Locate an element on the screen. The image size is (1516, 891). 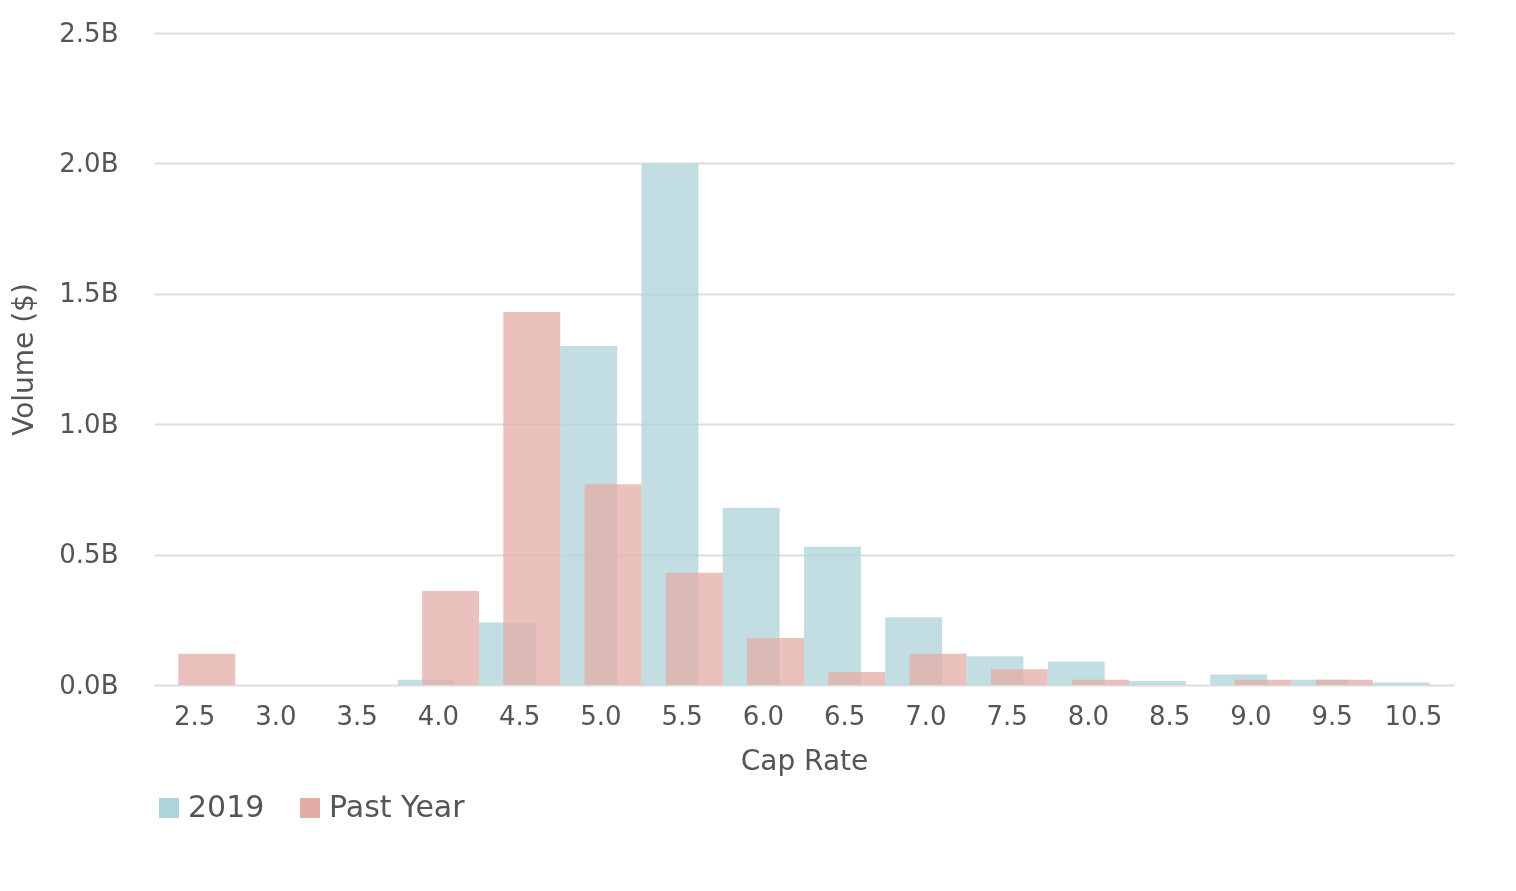
legend-label: 2019 is located at coordinates (226, 806).